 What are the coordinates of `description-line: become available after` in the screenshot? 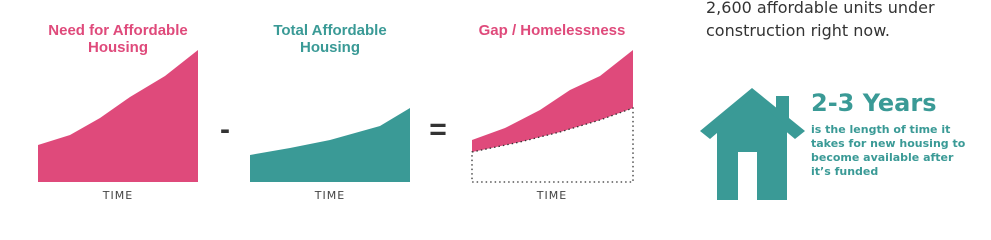 It's located at (882, 157).